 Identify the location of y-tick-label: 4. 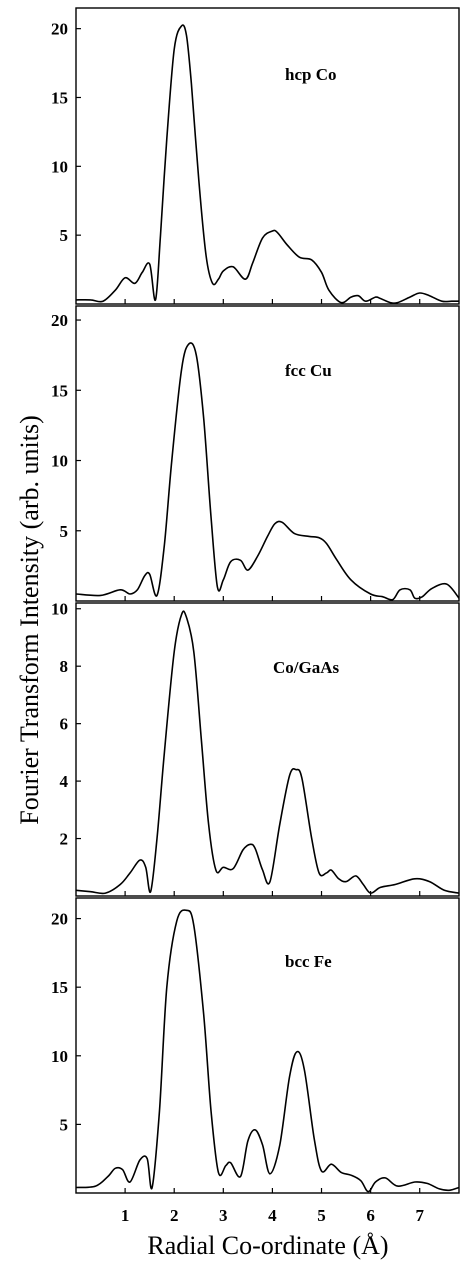
(64, 781).